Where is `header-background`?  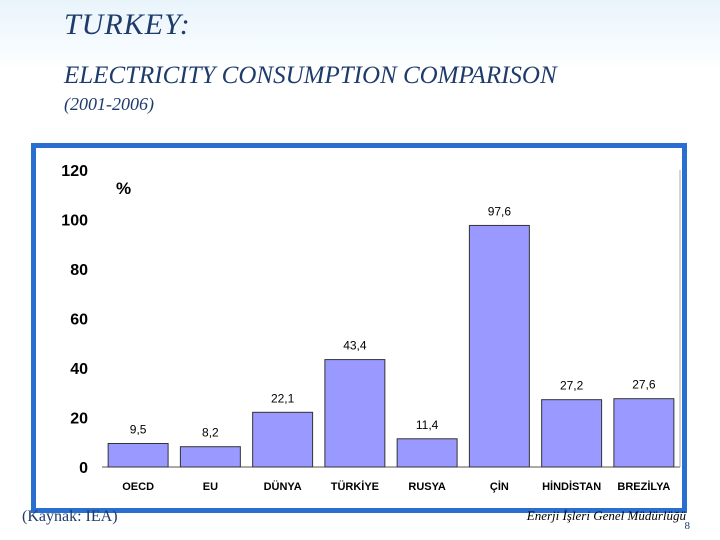
header-background is located at coordinates (360, 35).